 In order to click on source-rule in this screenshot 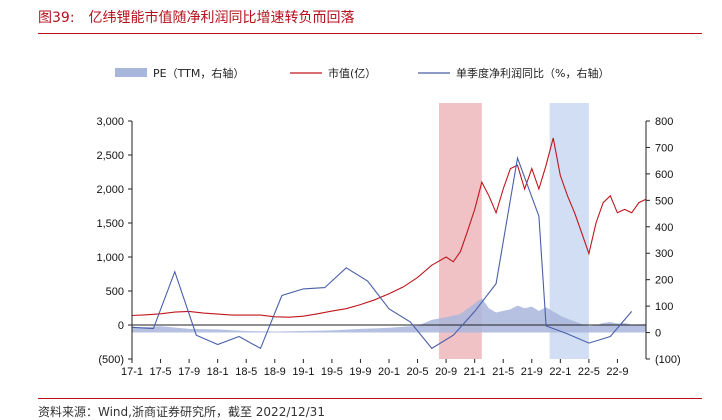, I will do `click(370, 398)`.